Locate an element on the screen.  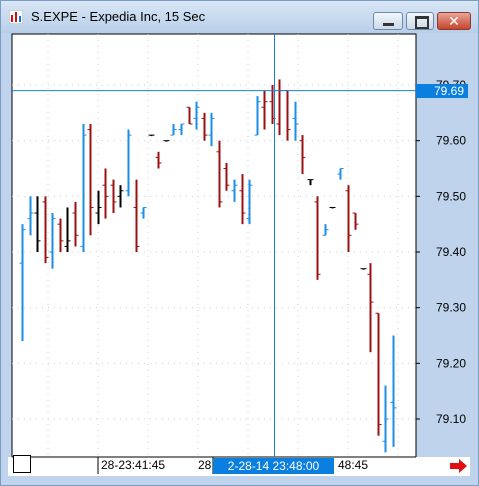
y-tick-label: 79.10 is located at coordinates (451, 419).